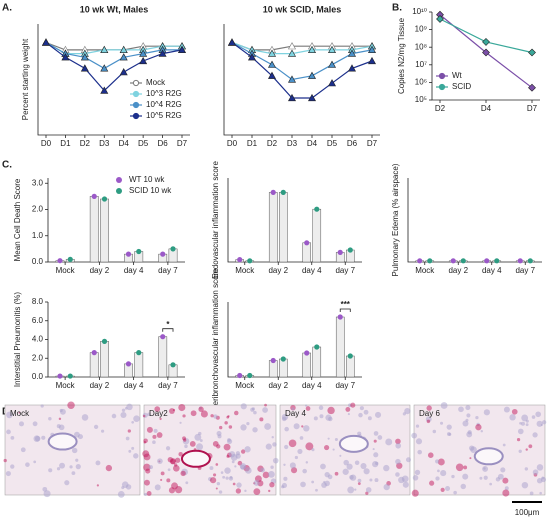  Describe the element at coordinates (312, 270) in the screenshot. I see `x-tick-label: day 4` at that location.